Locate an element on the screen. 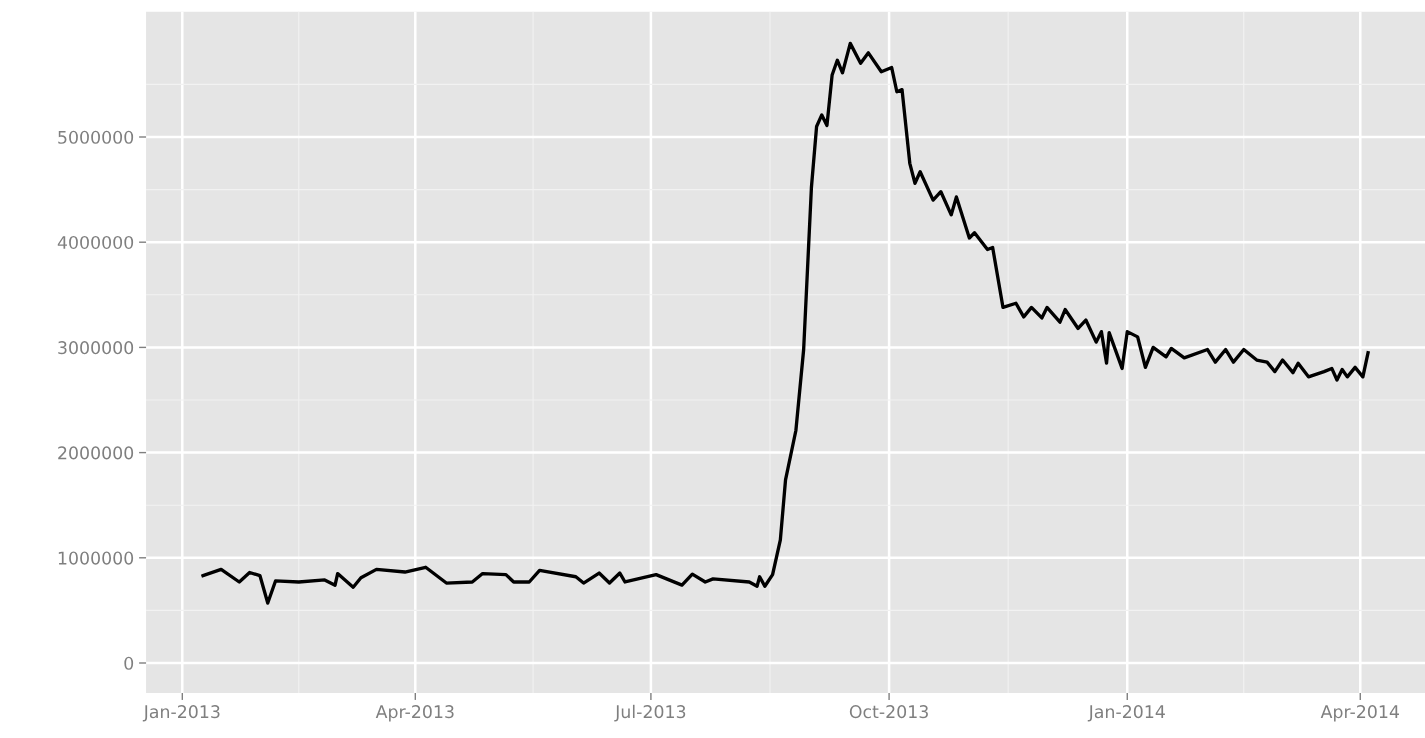  x-tick-label: Jul-2013 is located at coordinates (650, 713).